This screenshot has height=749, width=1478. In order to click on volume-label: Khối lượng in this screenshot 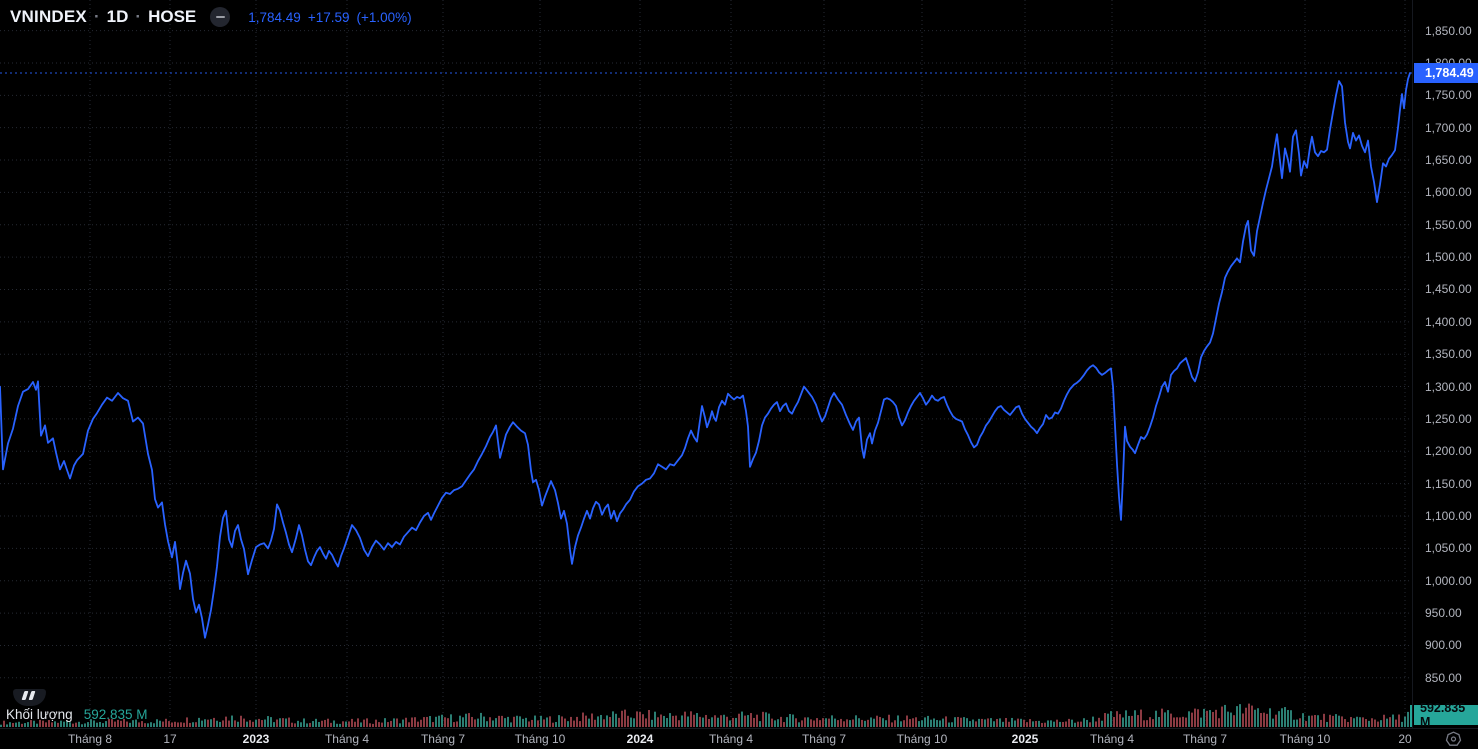, I will do `click(39, 714)`.